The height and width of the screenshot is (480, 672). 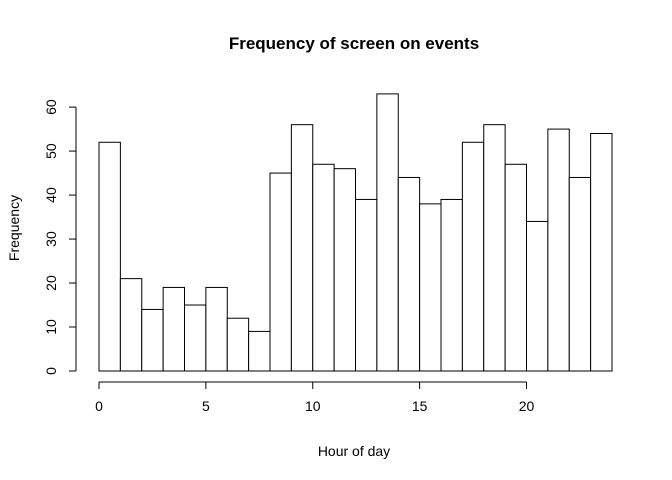 What do you see at coordinates (51, 371) in the screenshot?
I see `y-tick-label: 0` at bounding box center [51, 371].